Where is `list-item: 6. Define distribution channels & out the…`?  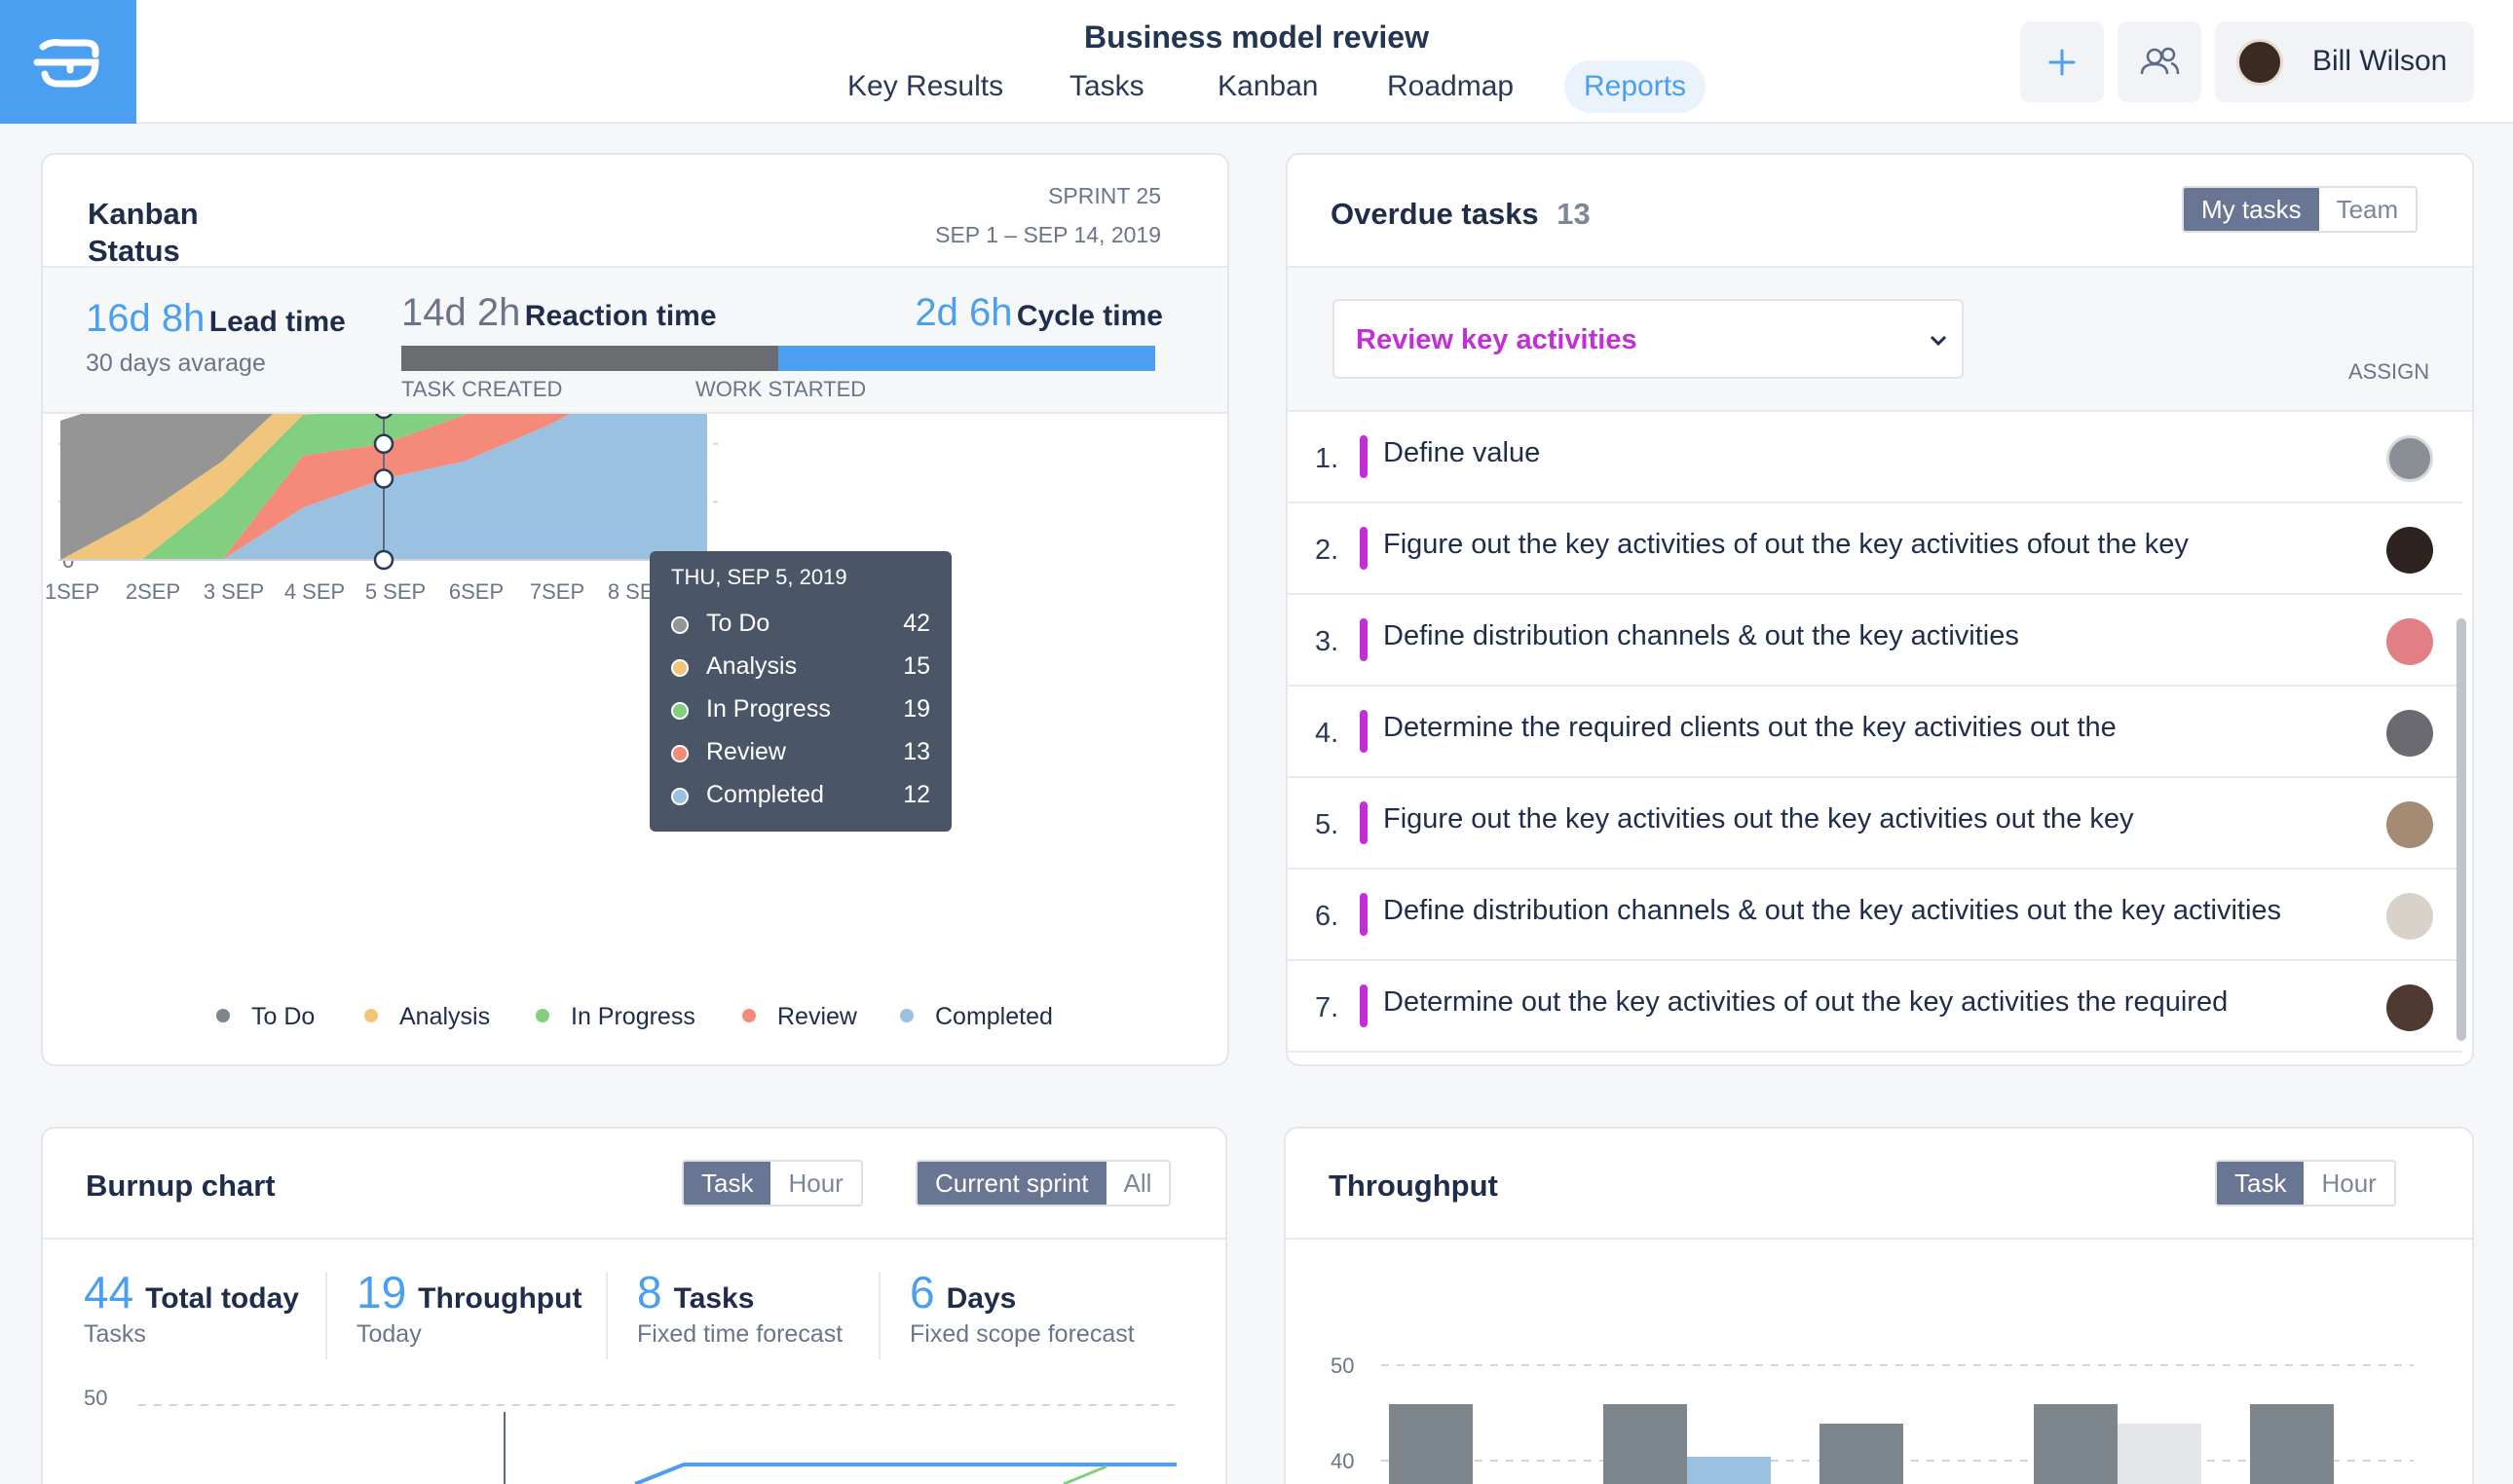
list-item: 6. Define distribution channels & out the… is located at coordinates (1875, 915).